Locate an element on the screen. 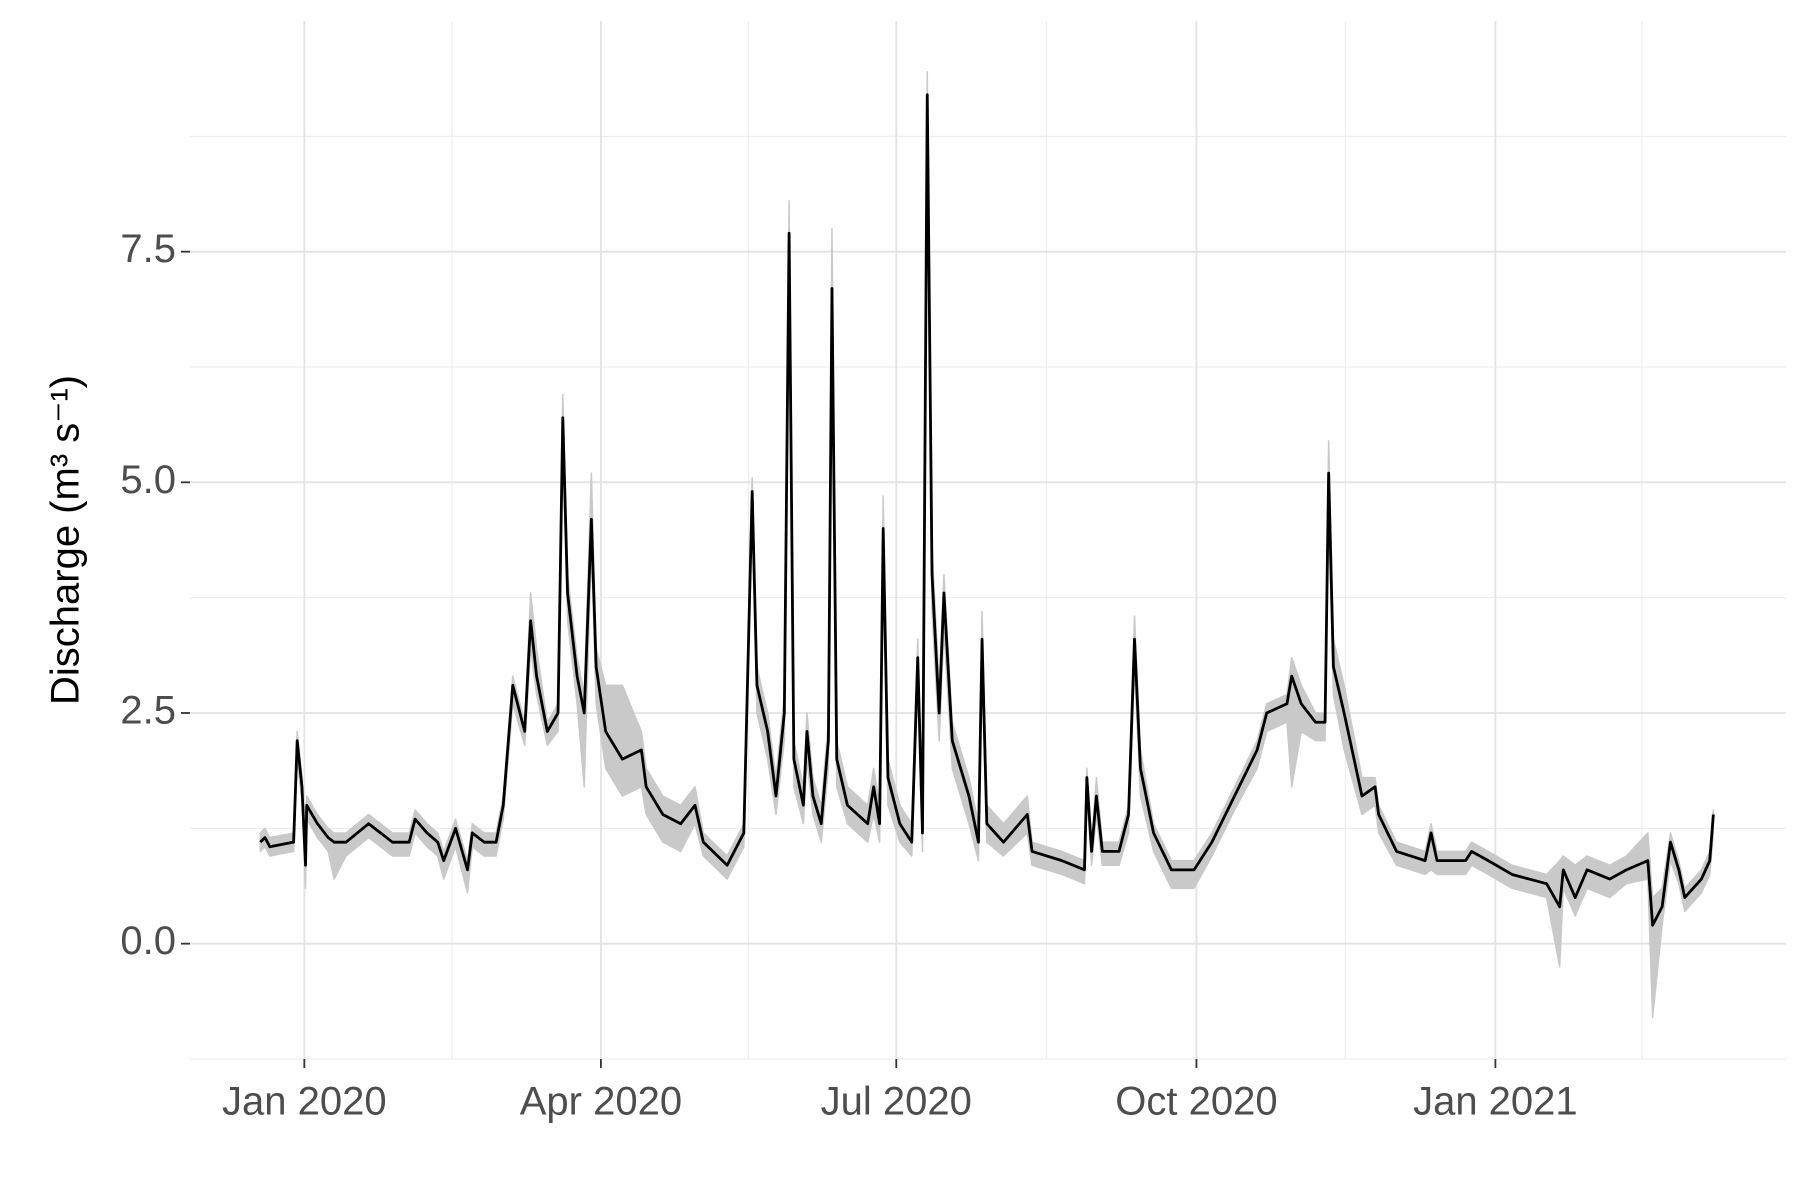 The width and height of the screenshot is (1800, 1200). x-tick-label: Oct 2020 is located at coordinates (1196, 1102).